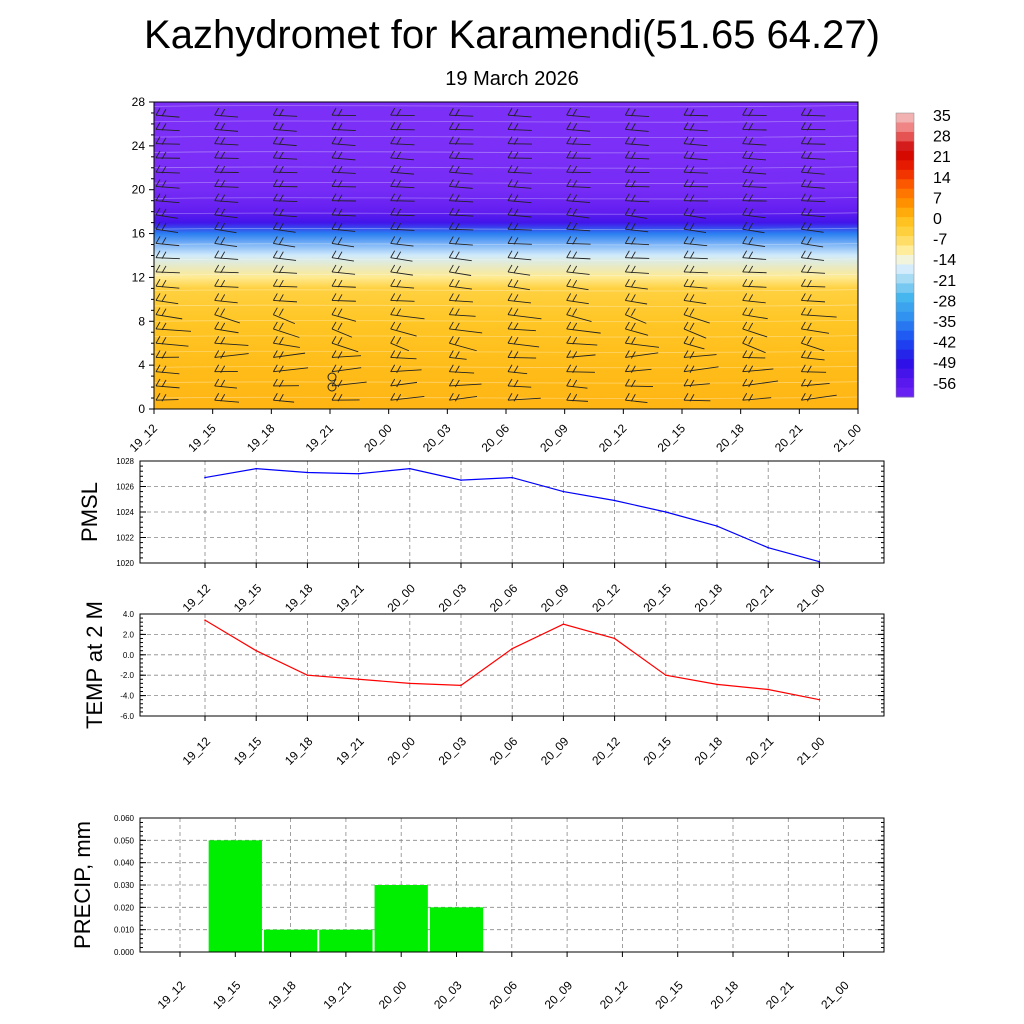  Describe the element at coordinates (942, 178) in the screenshot. I see `colorbar-label: 14` at that location.